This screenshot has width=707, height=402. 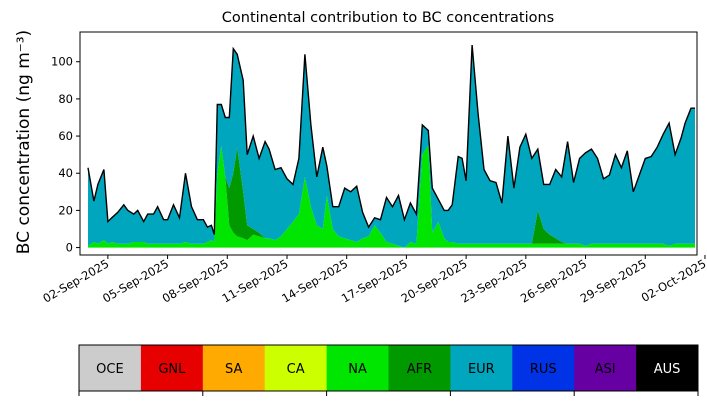 I want to click on x-tick-label: 11-Sep-2025, so click(x=255, y=280).